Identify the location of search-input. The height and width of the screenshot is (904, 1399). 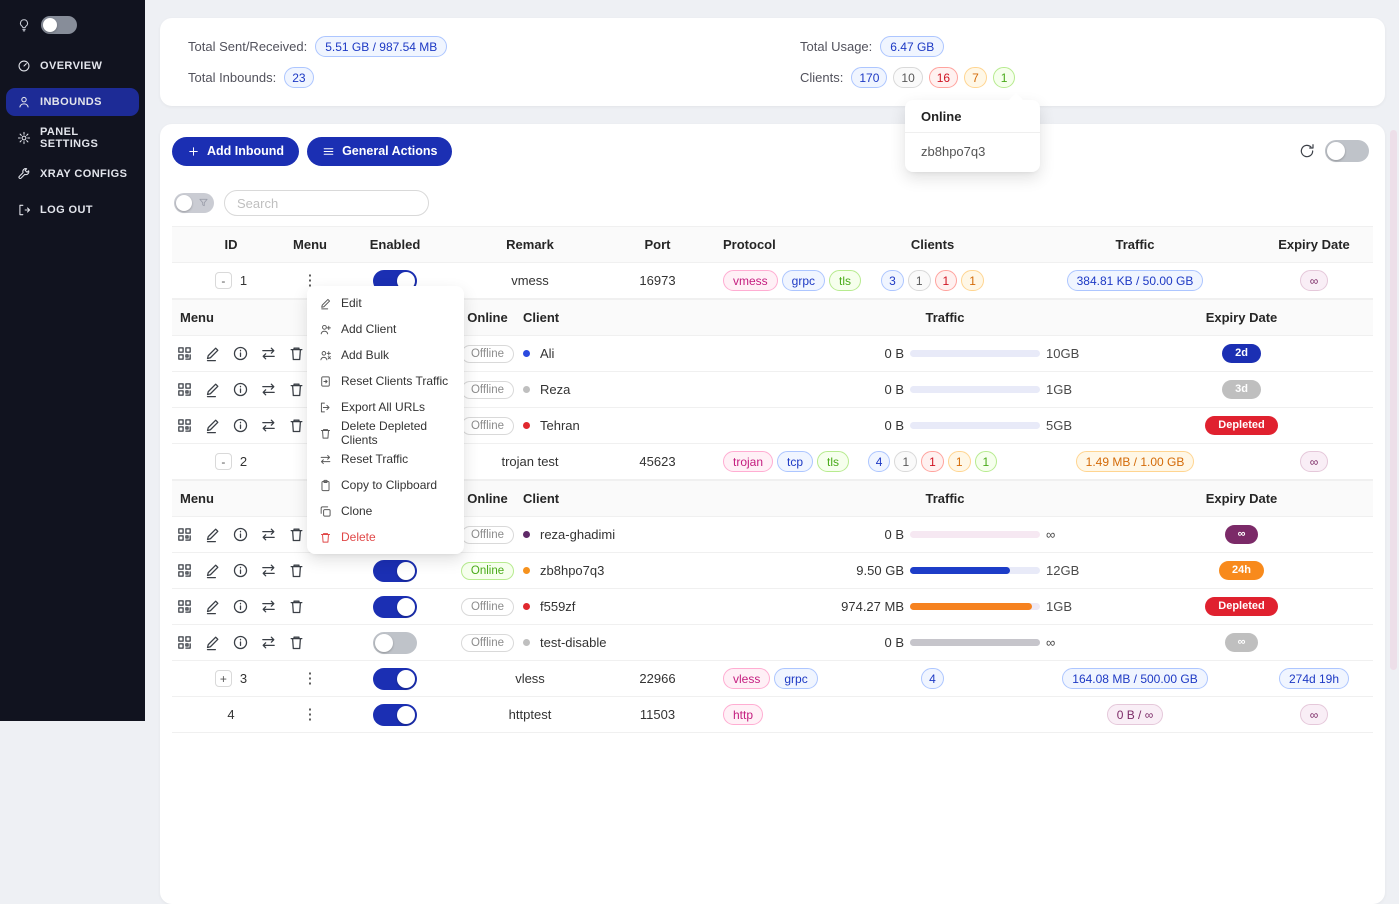
(326, 203).